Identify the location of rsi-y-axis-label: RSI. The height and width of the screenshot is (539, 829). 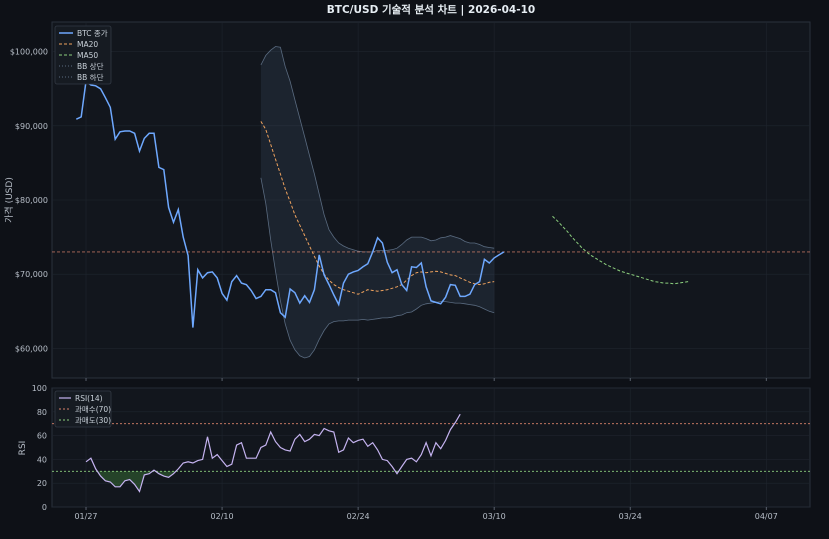
(23, 448).